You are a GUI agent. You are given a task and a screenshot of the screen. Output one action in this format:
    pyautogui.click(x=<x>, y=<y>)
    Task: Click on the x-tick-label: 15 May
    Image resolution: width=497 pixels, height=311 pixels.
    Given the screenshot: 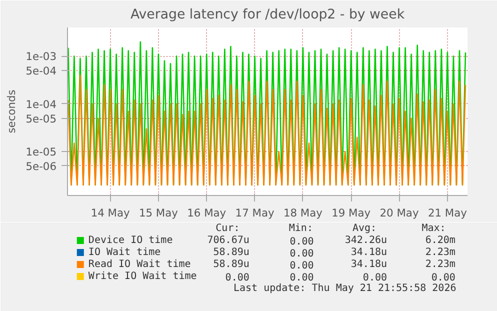 What is the action you would take?
    pyautogui.click(x=158, y=213)
    